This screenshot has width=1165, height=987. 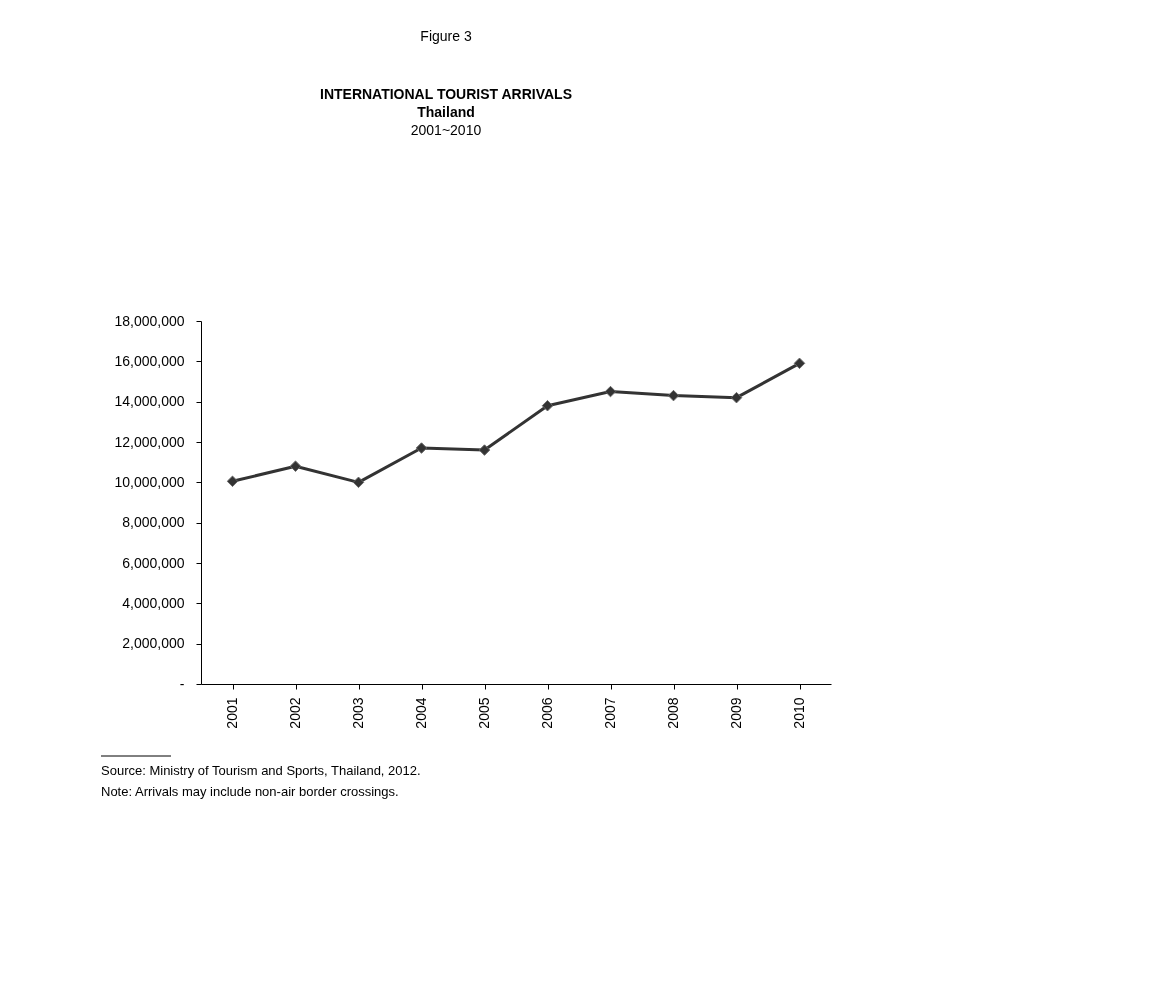 I want to click on chart-subtitle: Thailand 2001~2010, so click(x=446, y=121).